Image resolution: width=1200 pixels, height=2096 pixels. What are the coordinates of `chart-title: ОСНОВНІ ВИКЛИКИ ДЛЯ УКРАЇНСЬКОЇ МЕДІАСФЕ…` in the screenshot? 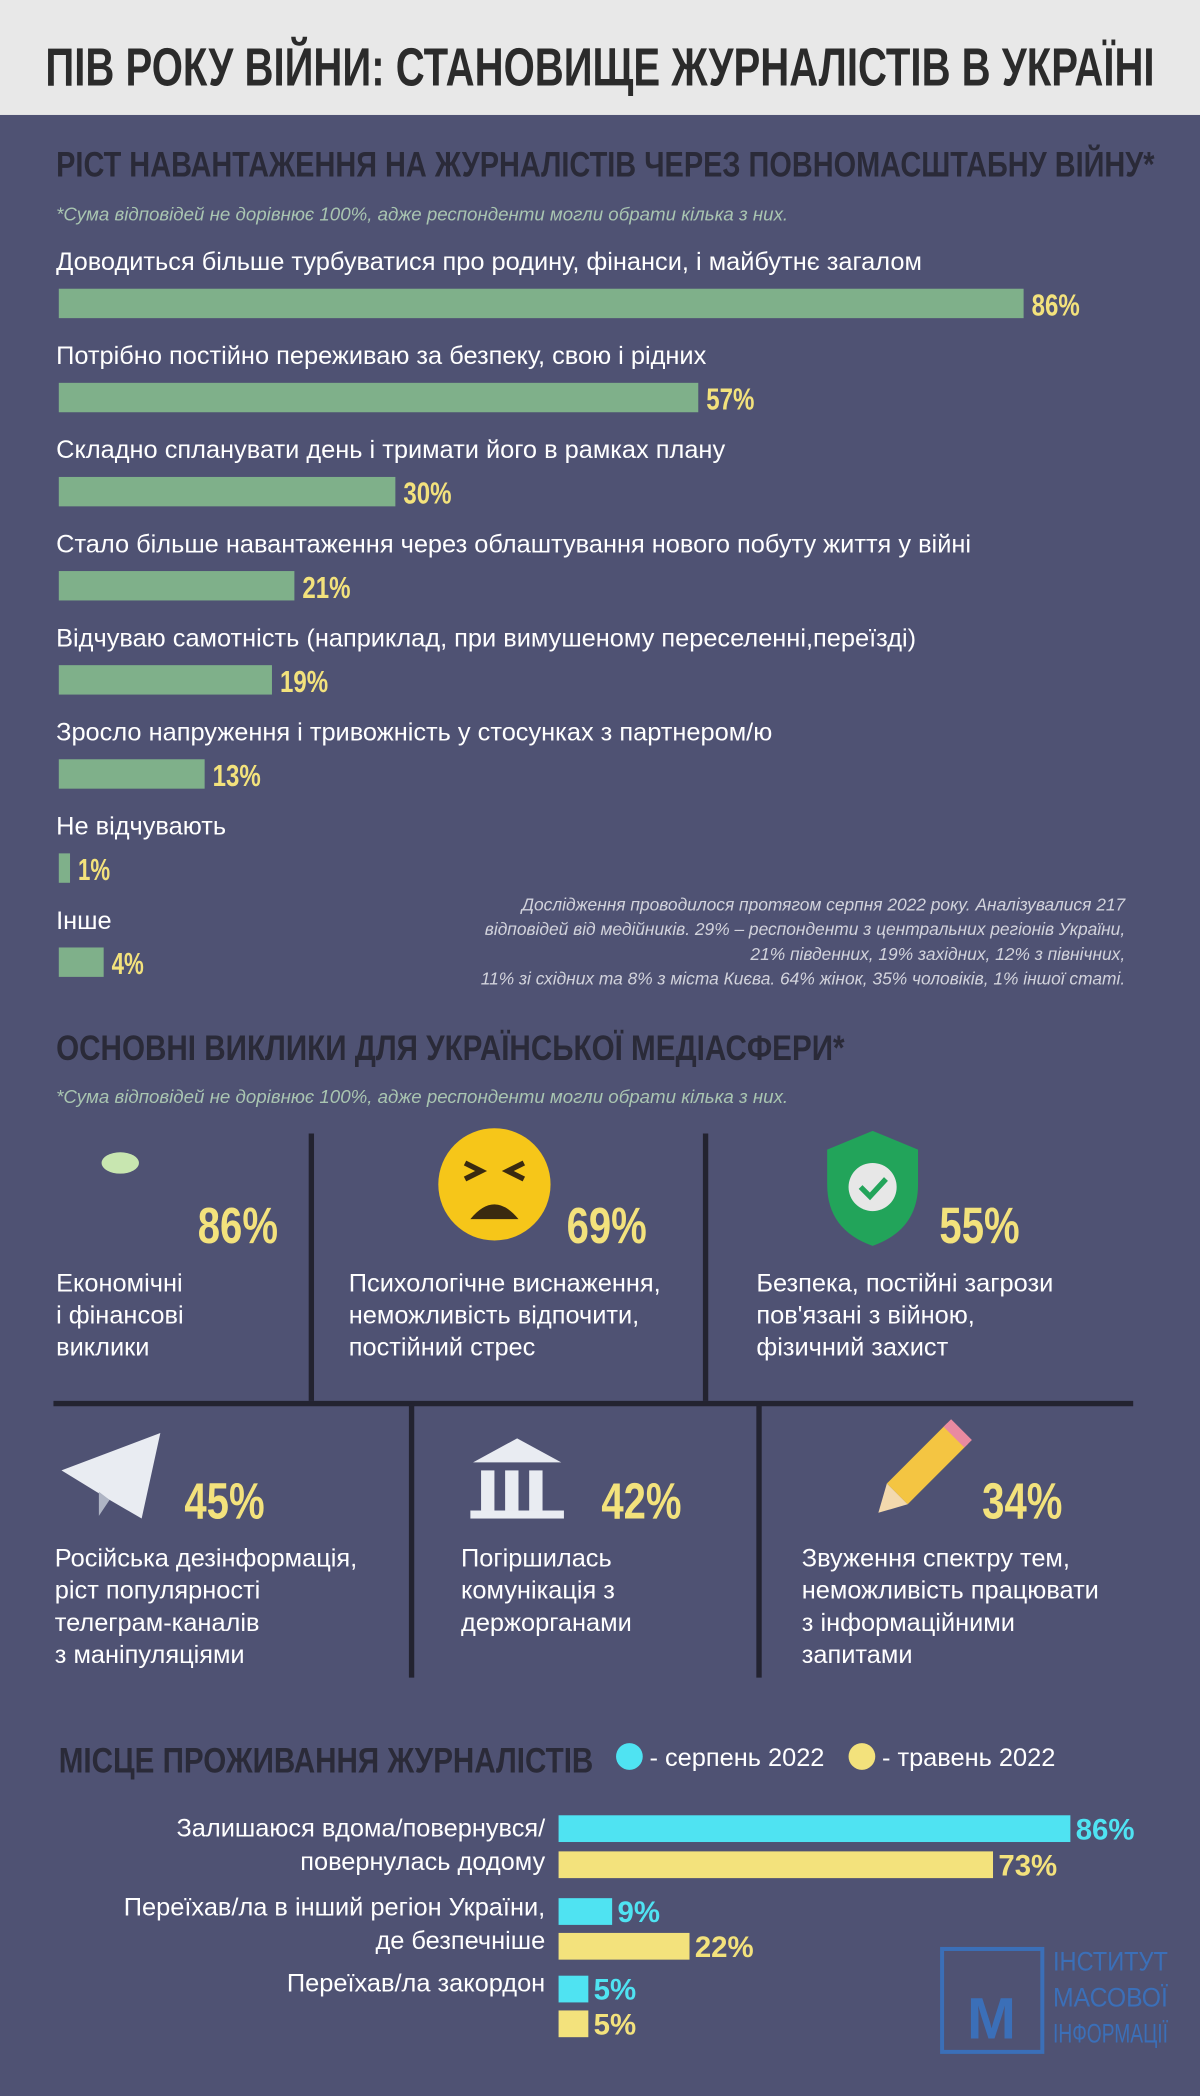 It's located at (450, 1049).